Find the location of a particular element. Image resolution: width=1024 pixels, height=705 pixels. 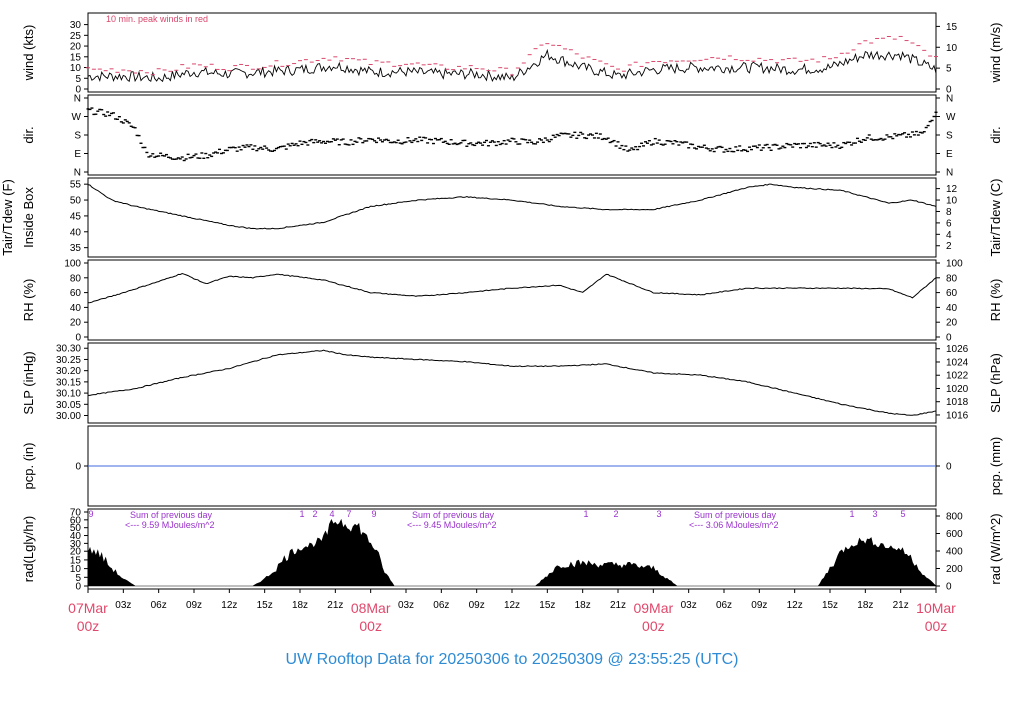

wind-right-tick-label: 5 is located at coordinates (949, 69).